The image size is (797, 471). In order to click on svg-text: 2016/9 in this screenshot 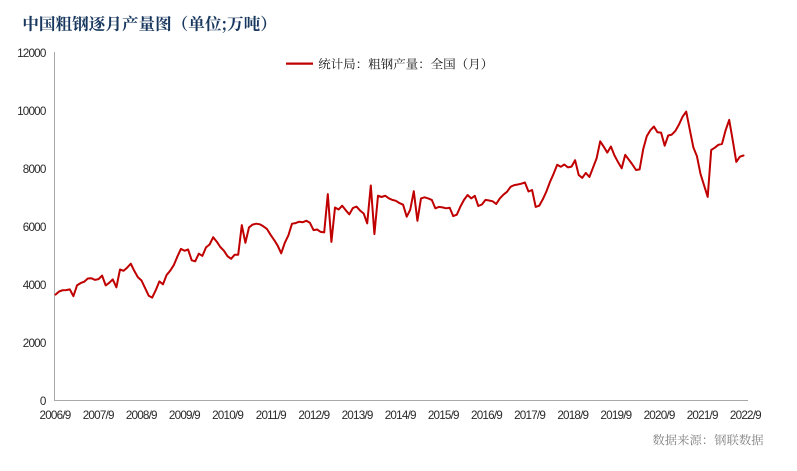, I will do `click(486, 415)`.